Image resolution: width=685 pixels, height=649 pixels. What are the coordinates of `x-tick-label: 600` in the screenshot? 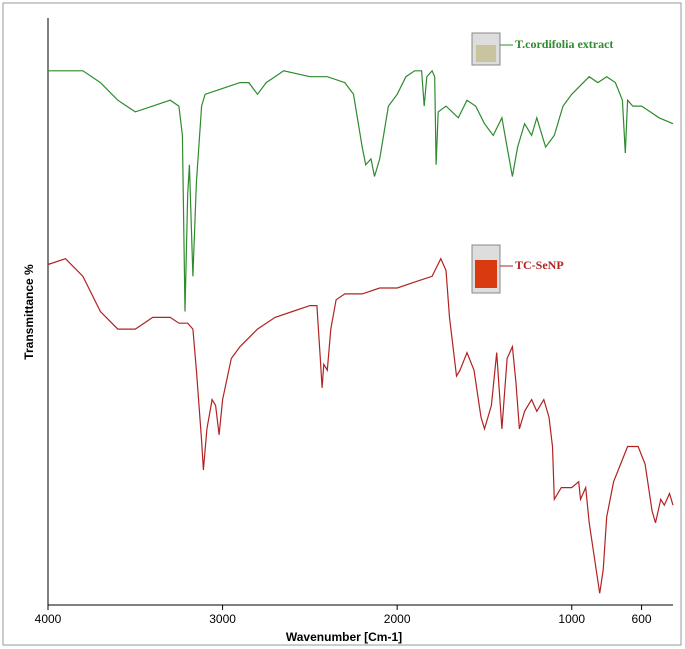 It's located at (642, 619).